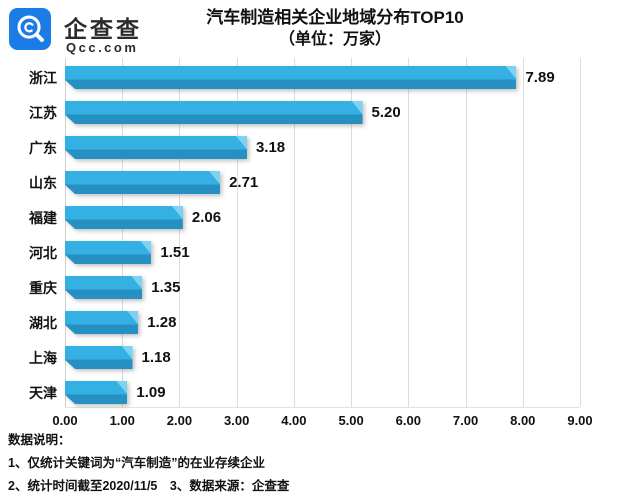 The image size is (620, 499). I want to click on value-label: 1.28, so click(162, 322).